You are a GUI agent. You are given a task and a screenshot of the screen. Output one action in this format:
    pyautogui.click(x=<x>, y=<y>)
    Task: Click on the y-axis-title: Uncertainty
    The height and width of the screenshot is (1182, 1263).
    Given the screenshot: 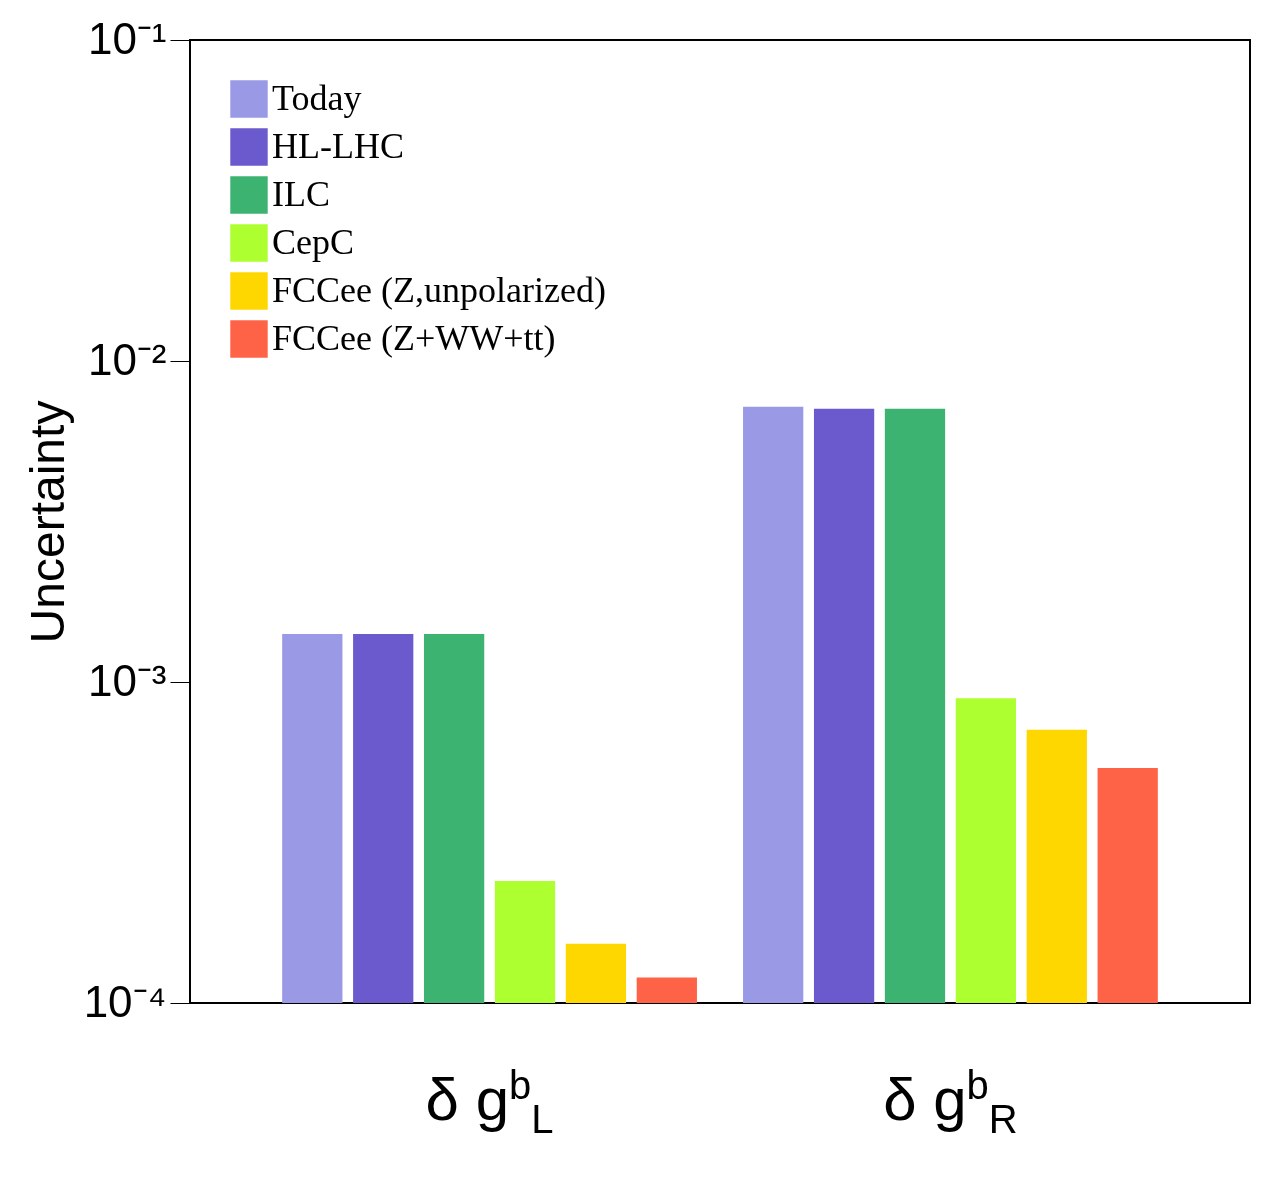 What is the action you would take?
    pyautogui.click(x=47, y=522)
    